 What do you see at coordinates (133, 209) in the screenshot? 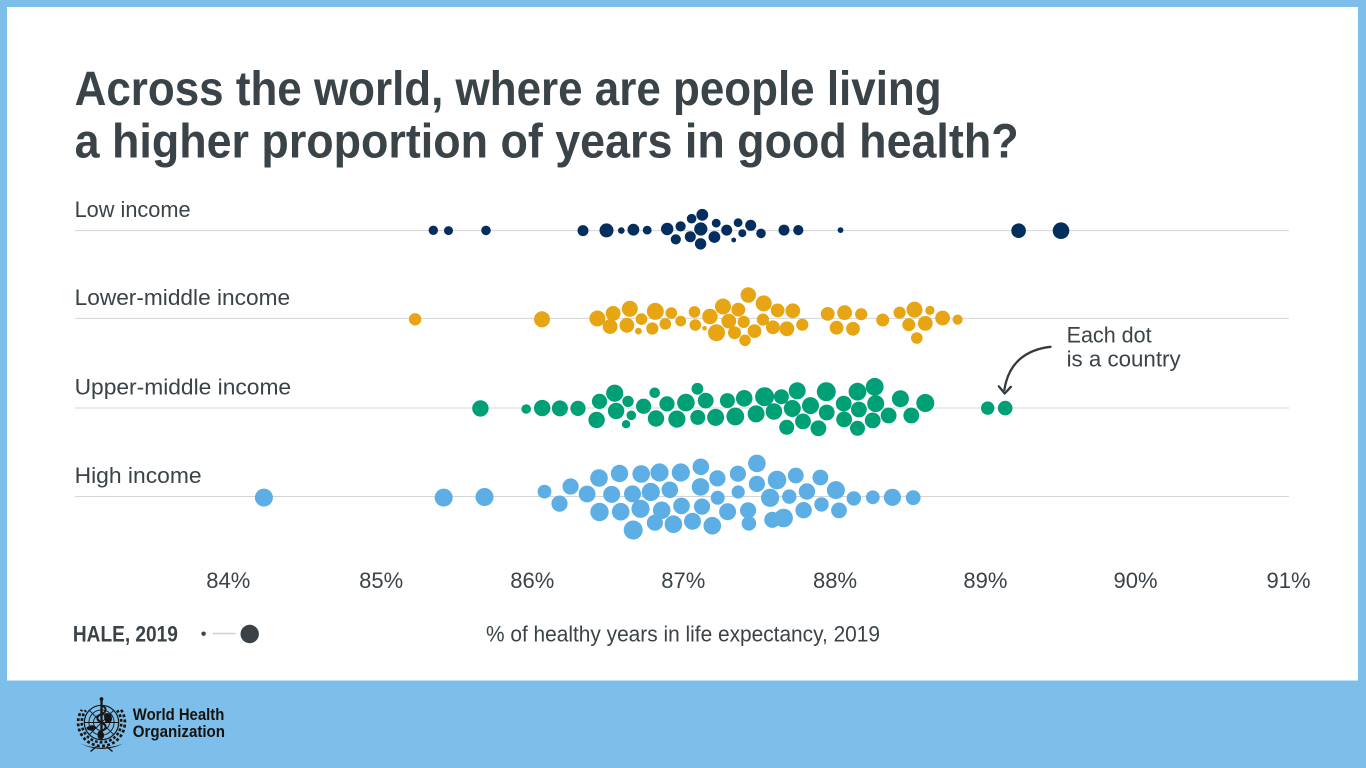
I see `svg-text: Low income` at bounding box center [133, 209].